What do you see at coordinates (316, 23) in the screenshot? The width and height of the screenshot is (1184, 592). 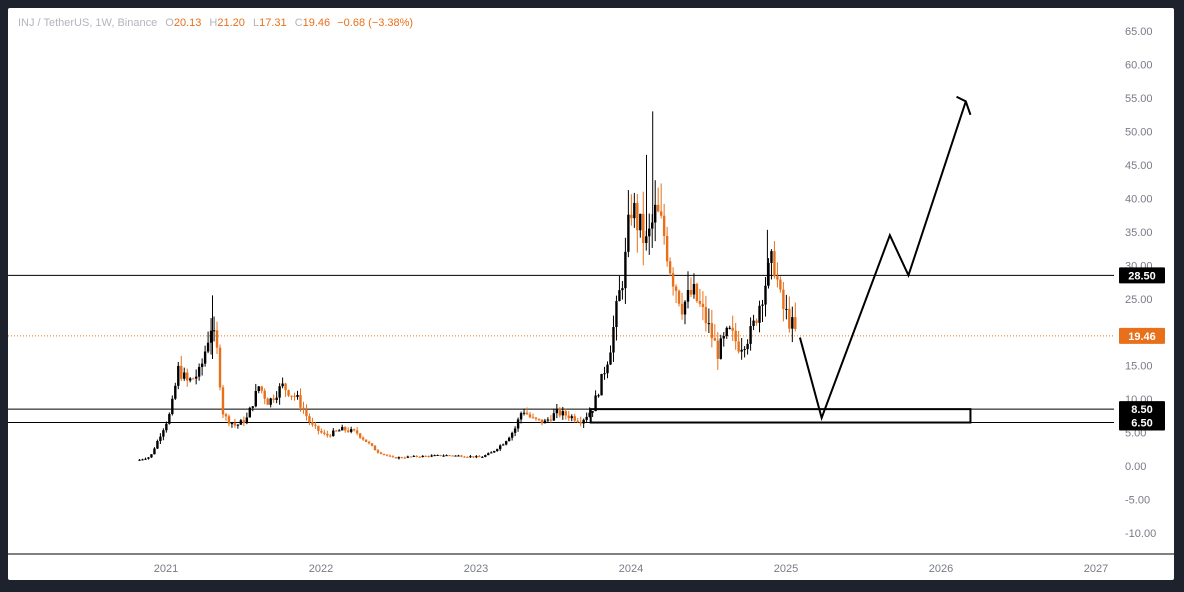 I see `close-value: 19.46` at bounding box center [316, 23].